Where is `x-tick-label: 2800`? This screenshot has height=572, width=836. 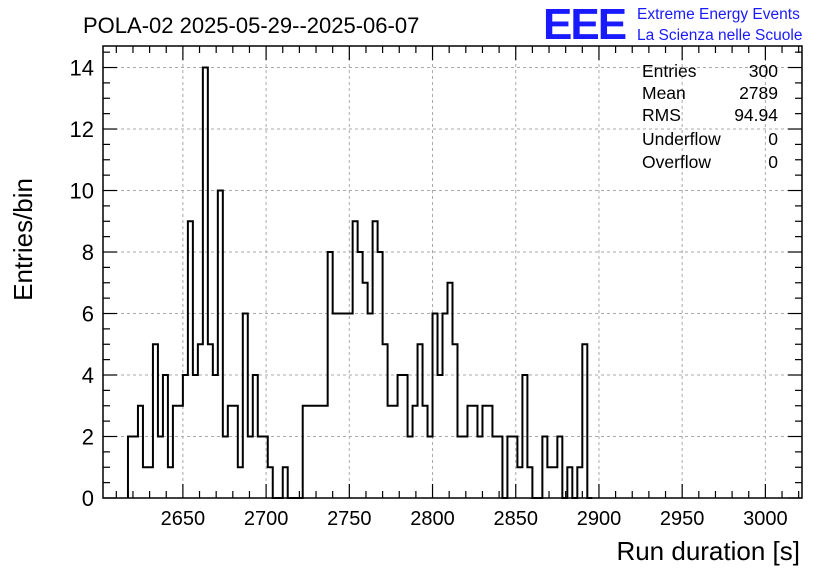
x-tick-label: 2800 is located at coordinates (432, 519).